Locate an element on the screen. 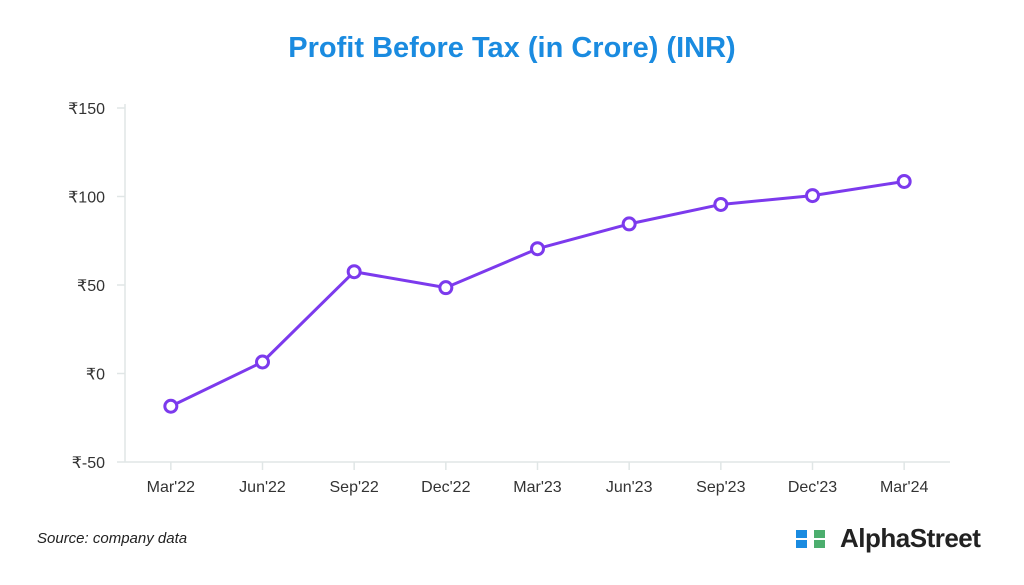 The image size is (1024, 585). y-tick-label: ₹150 is located at coordinates (86, 109).